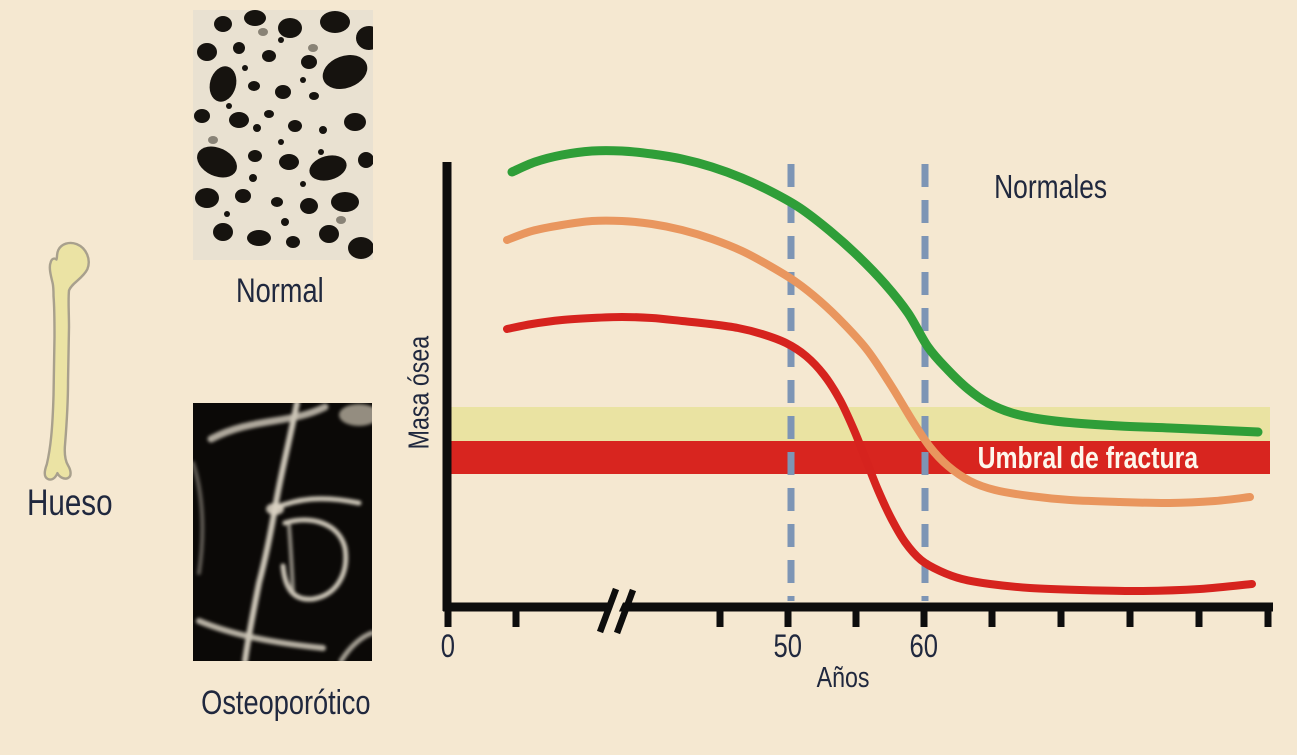 This screenshot has width=1297, height=755. Describe the element at coordinates (280, 291) in the screenshot. I see `normal-label: Normal` at that location.